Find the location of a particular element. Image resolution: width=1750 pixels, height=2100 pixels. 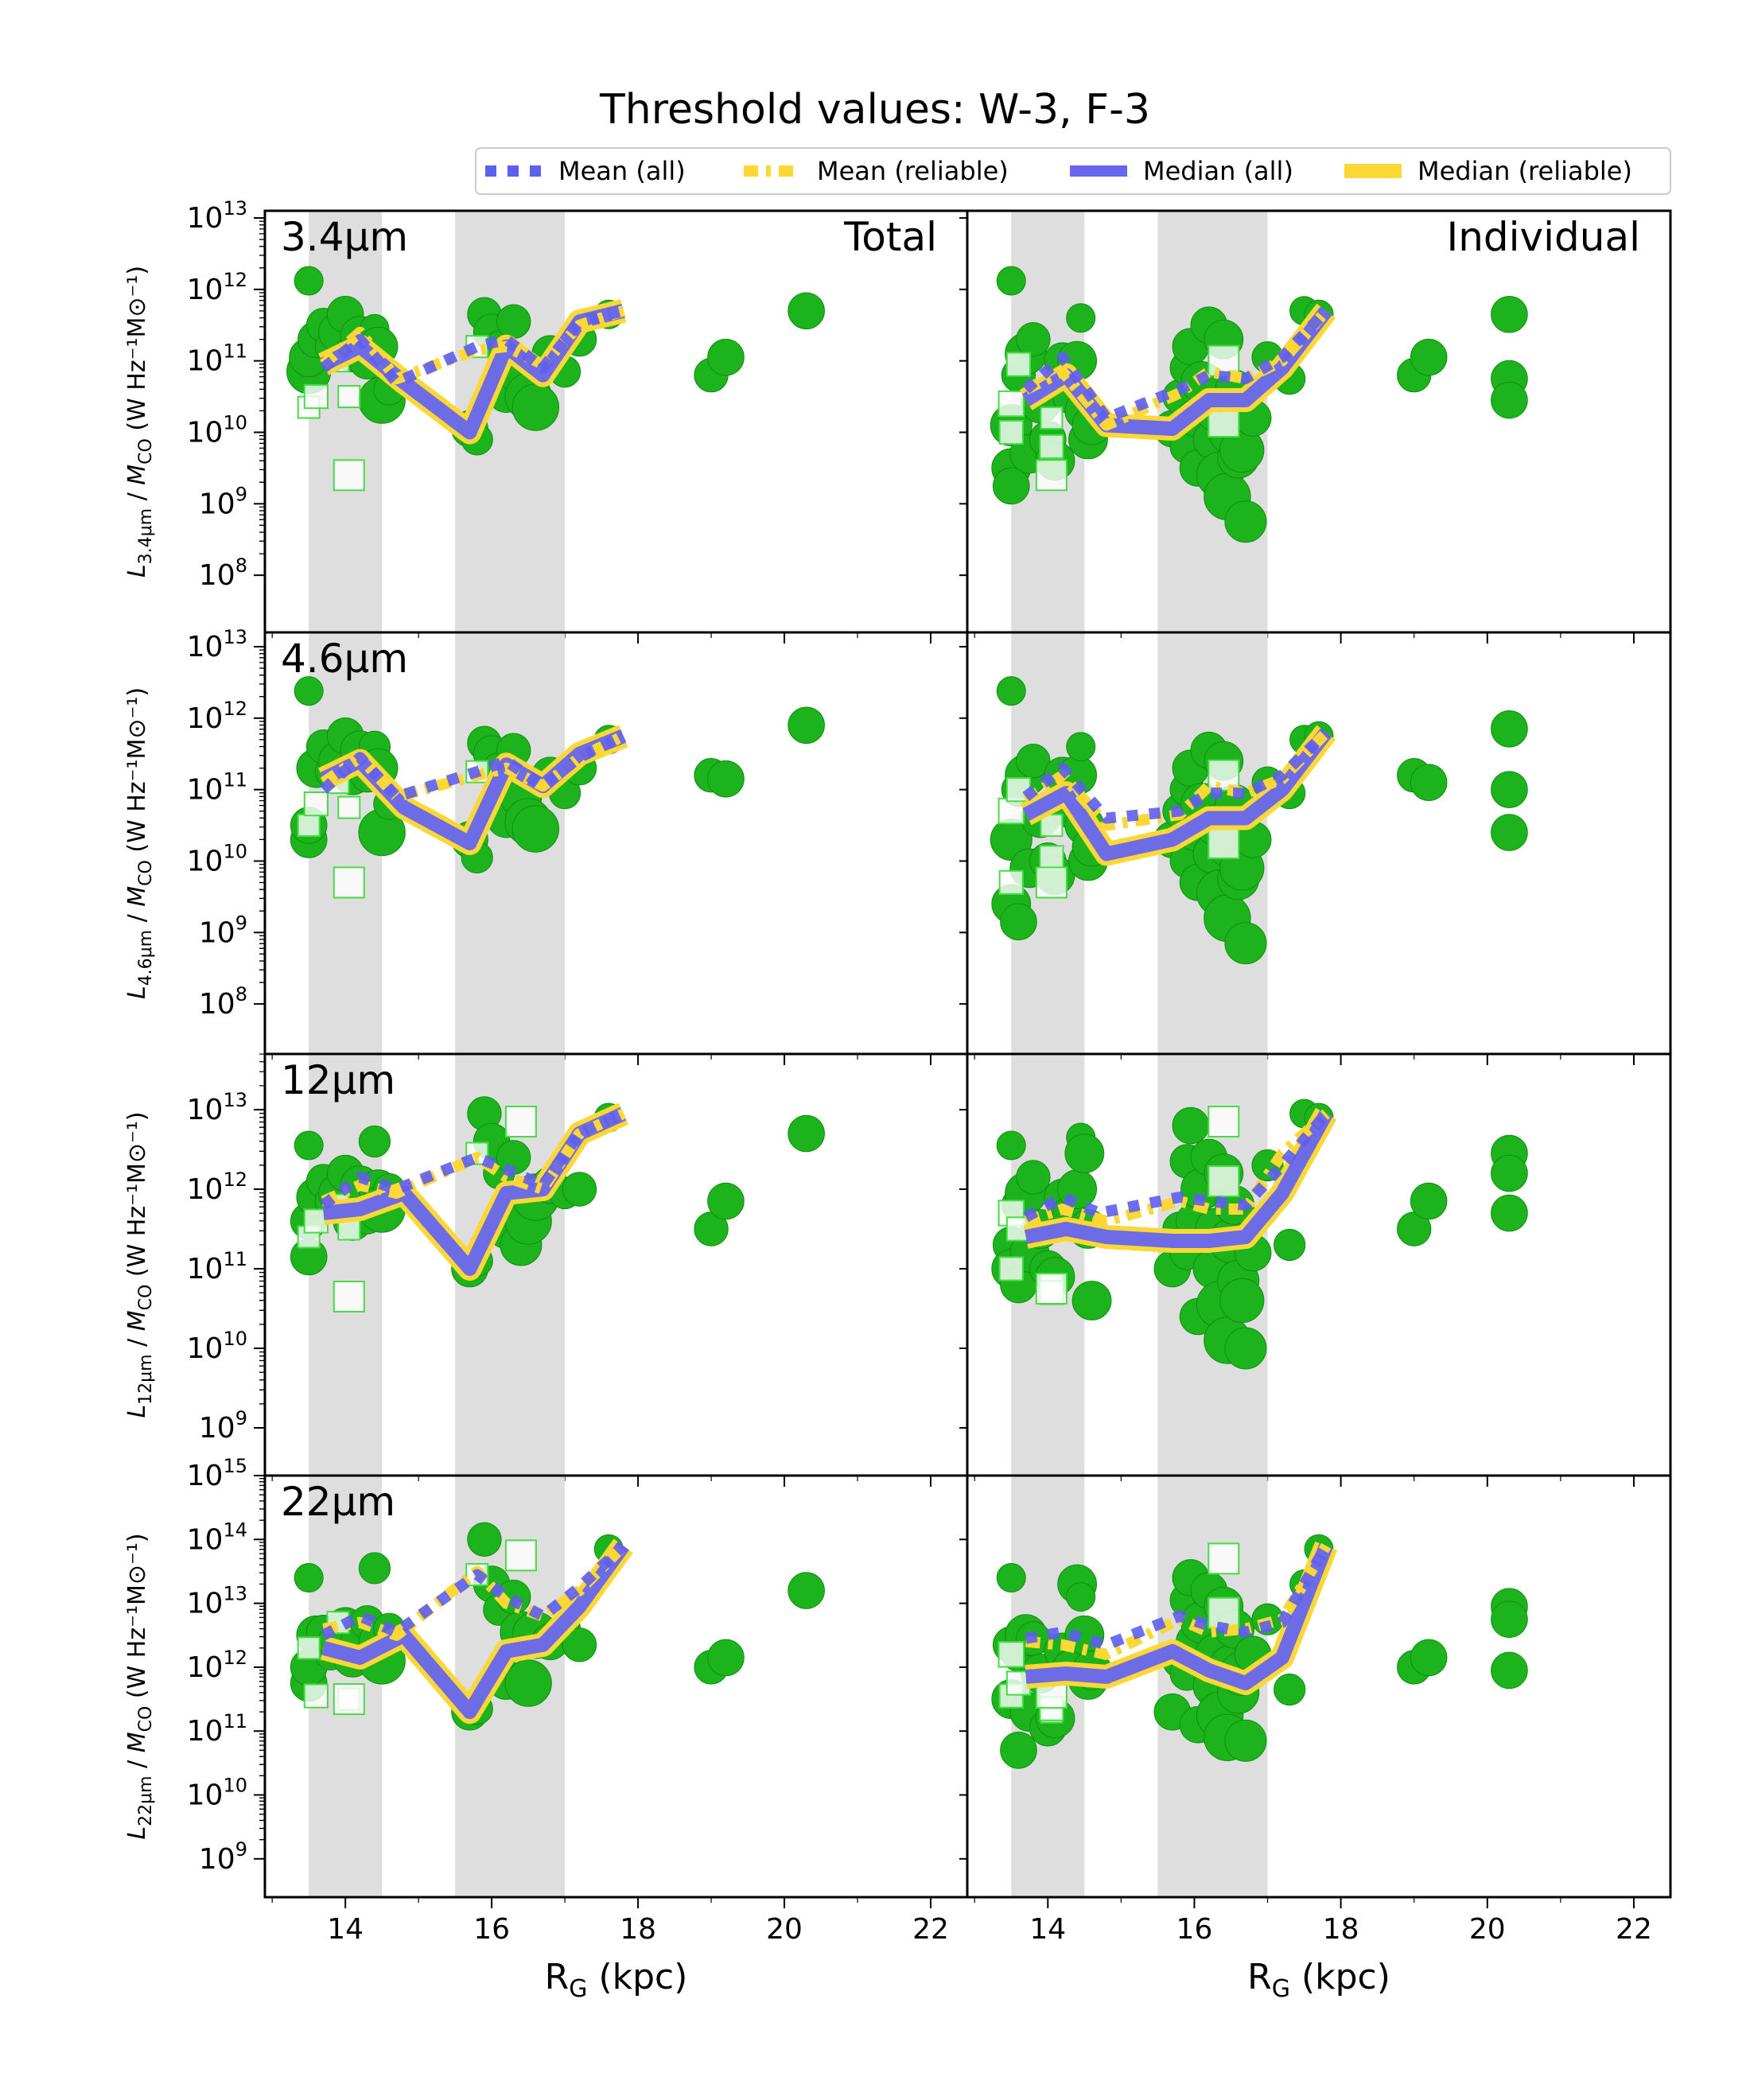

y-axis-label: L22μm / MCO (W Hz⁻¹M⊙⁻¹) is located at coordinates (139, 1686).